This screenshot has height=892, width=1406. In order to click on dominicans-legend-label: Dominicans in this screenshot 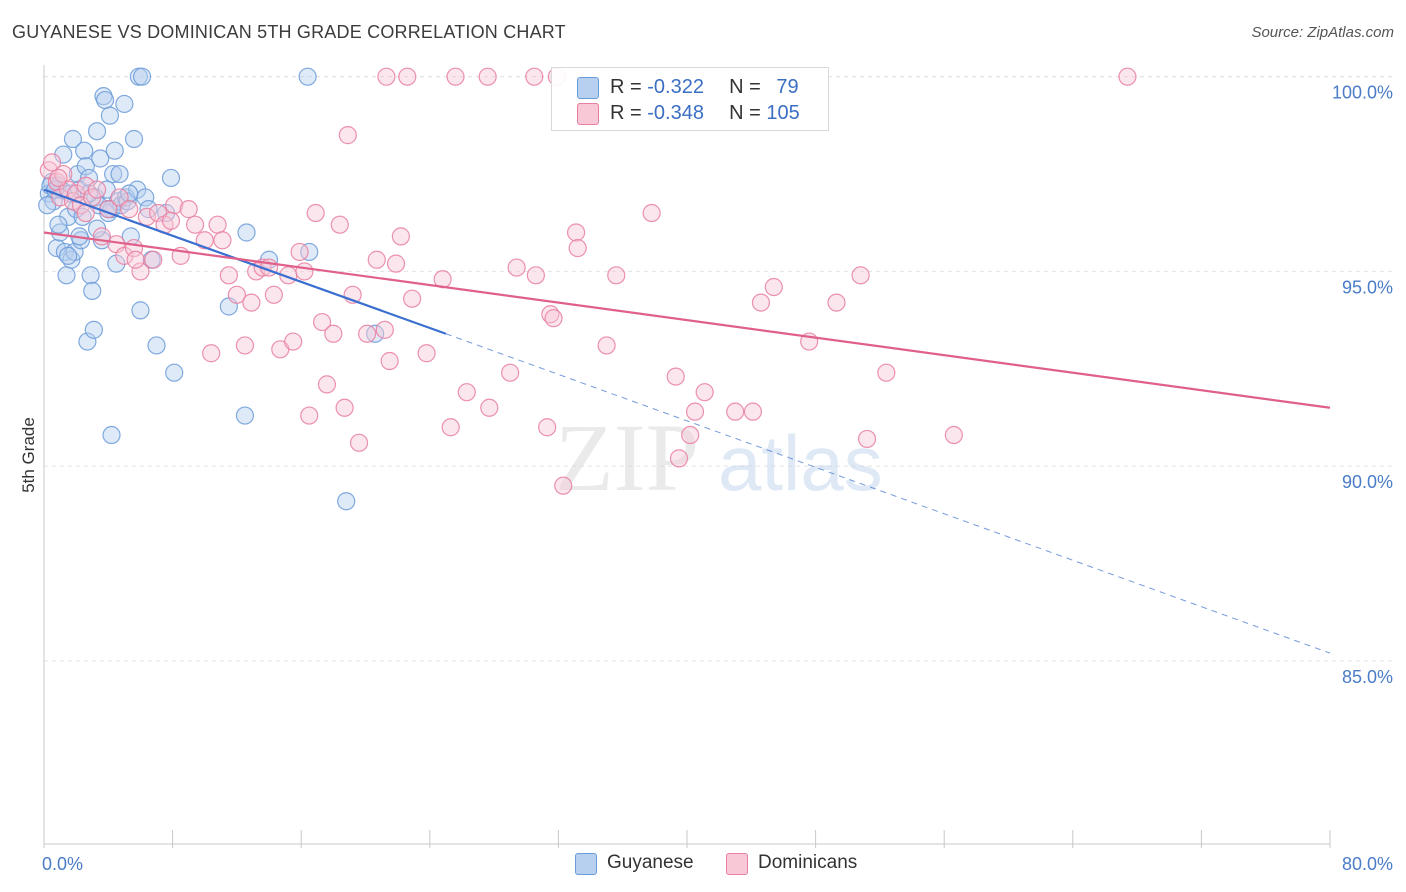, I will do `click(808, 862)`.